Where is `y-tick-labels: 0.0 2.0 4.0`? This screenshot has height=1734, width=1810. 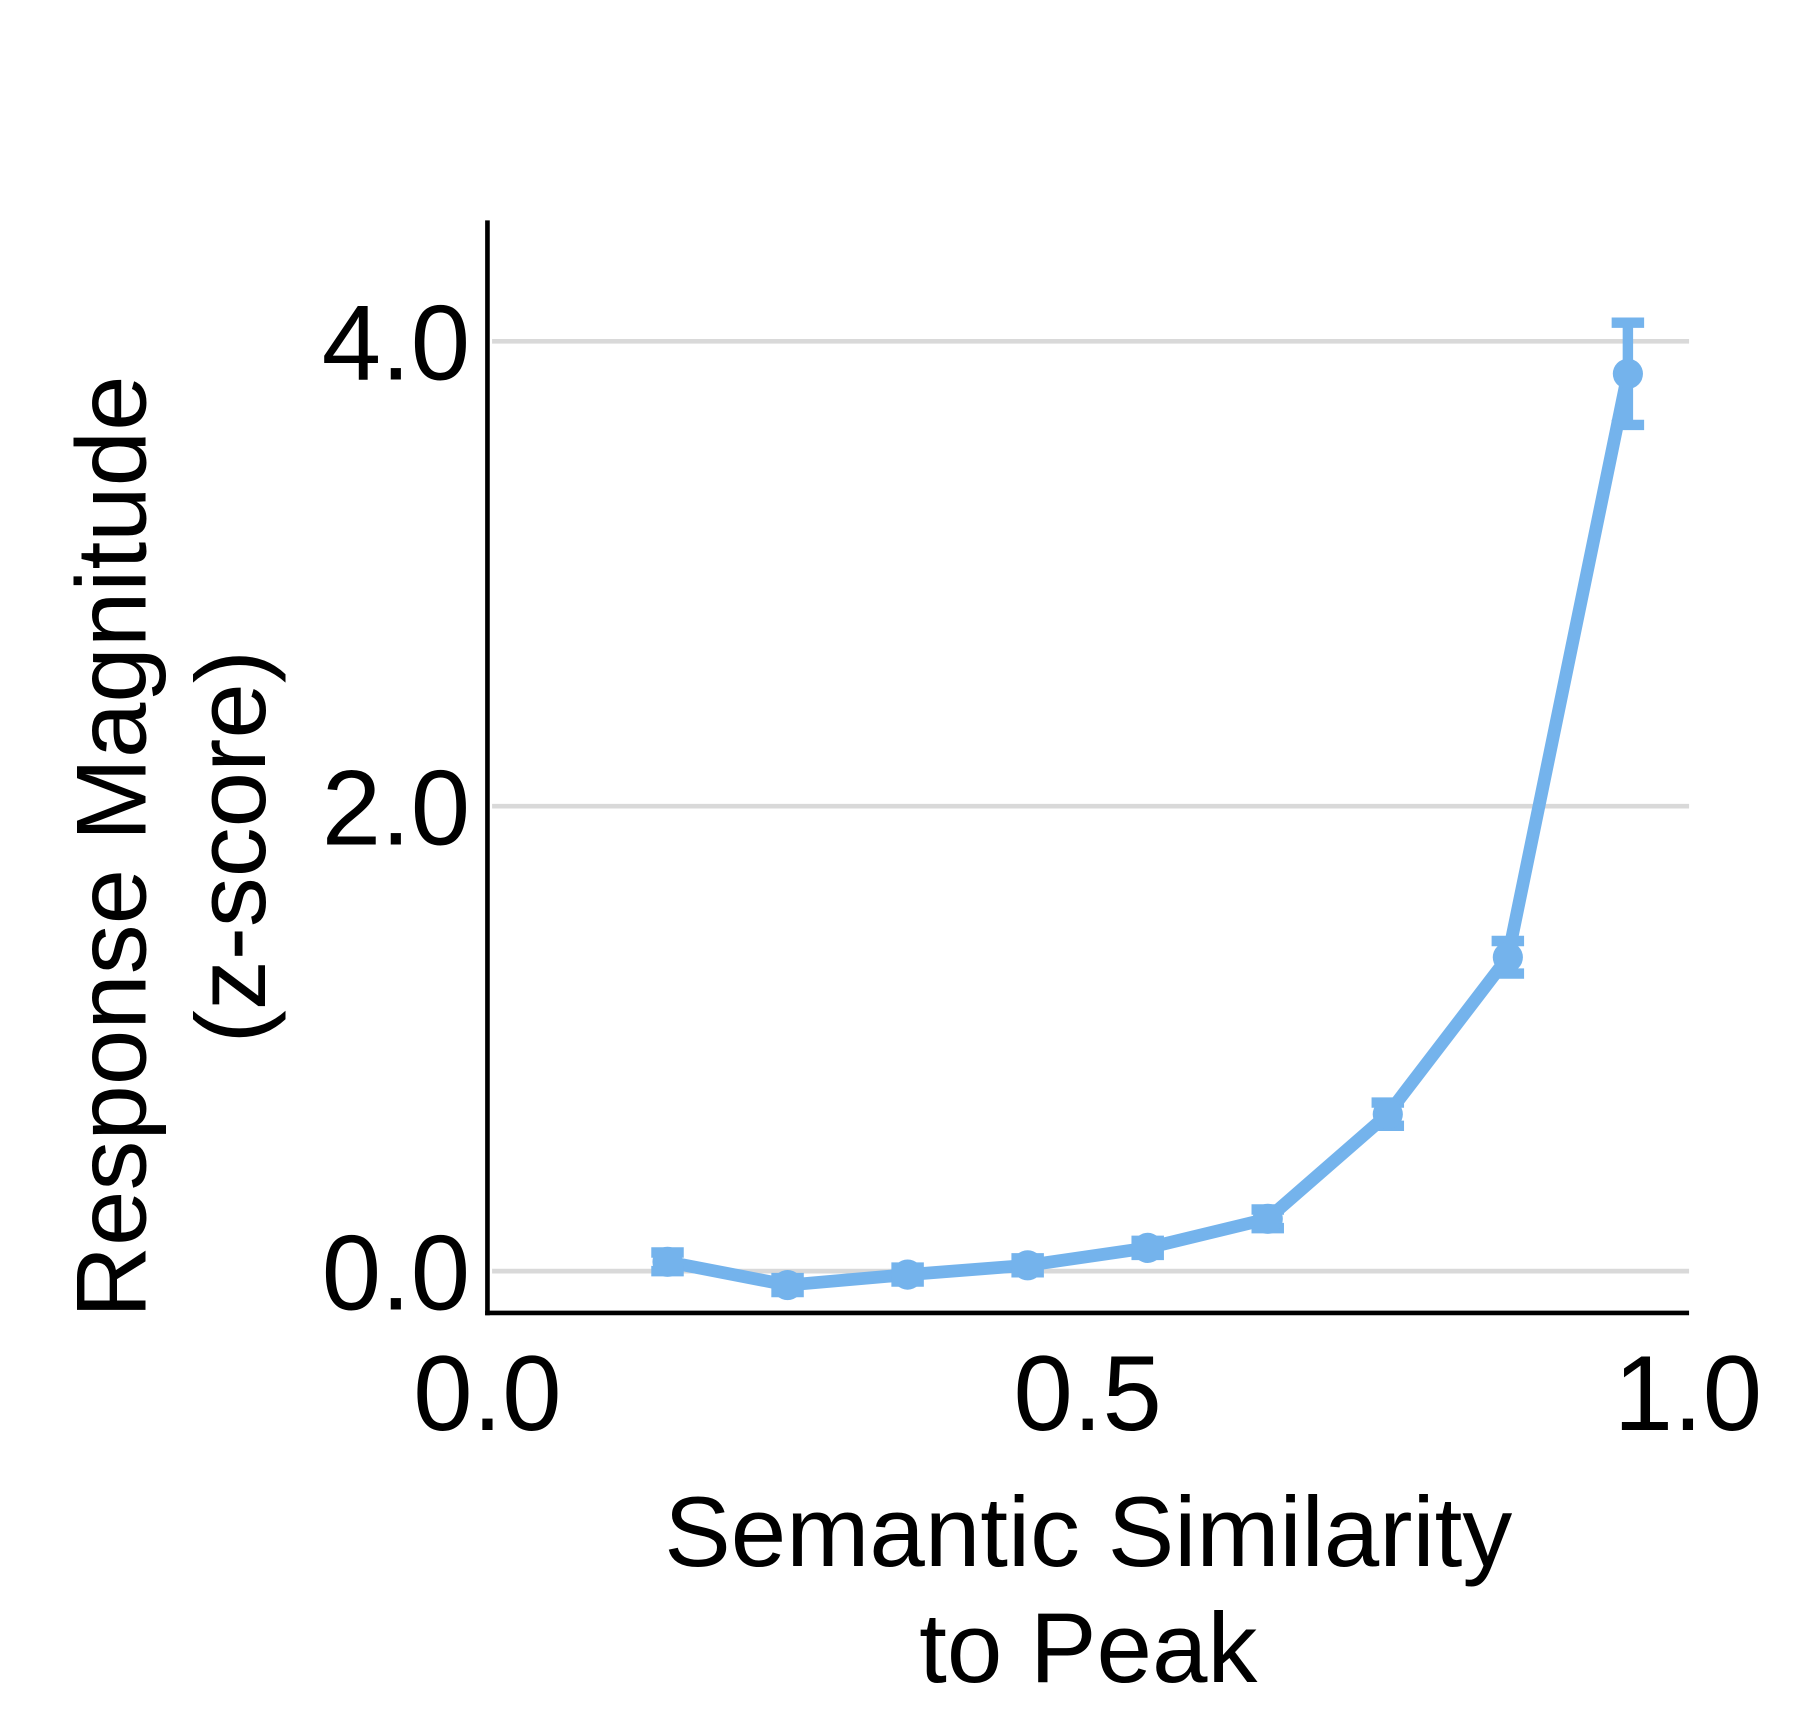 y-tick-labels: 0.0 2.0 4.0 is located at coordinates (396, 808).